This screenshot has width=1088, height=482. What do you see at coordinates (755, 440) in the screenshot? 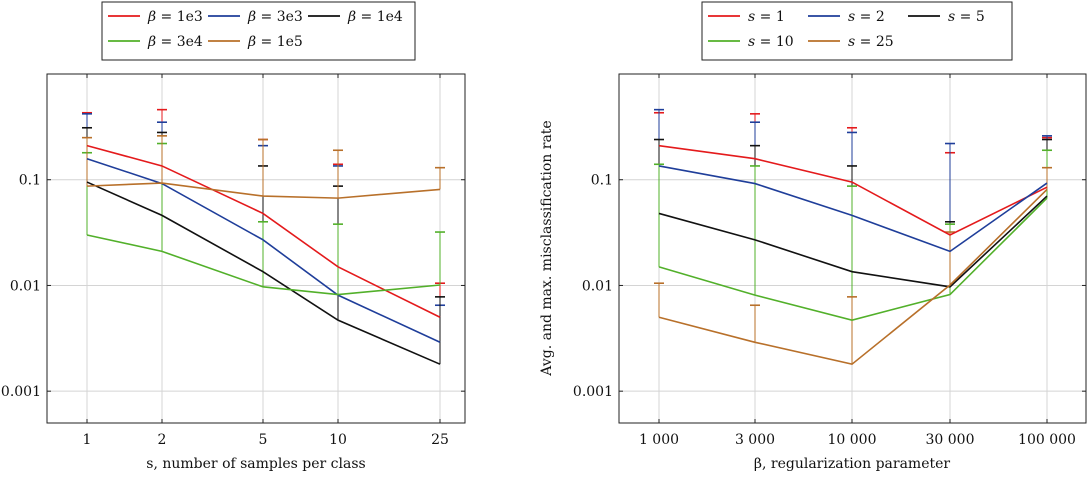
I see `x-tick-label: 3 000` at bounding box center [755, 440].